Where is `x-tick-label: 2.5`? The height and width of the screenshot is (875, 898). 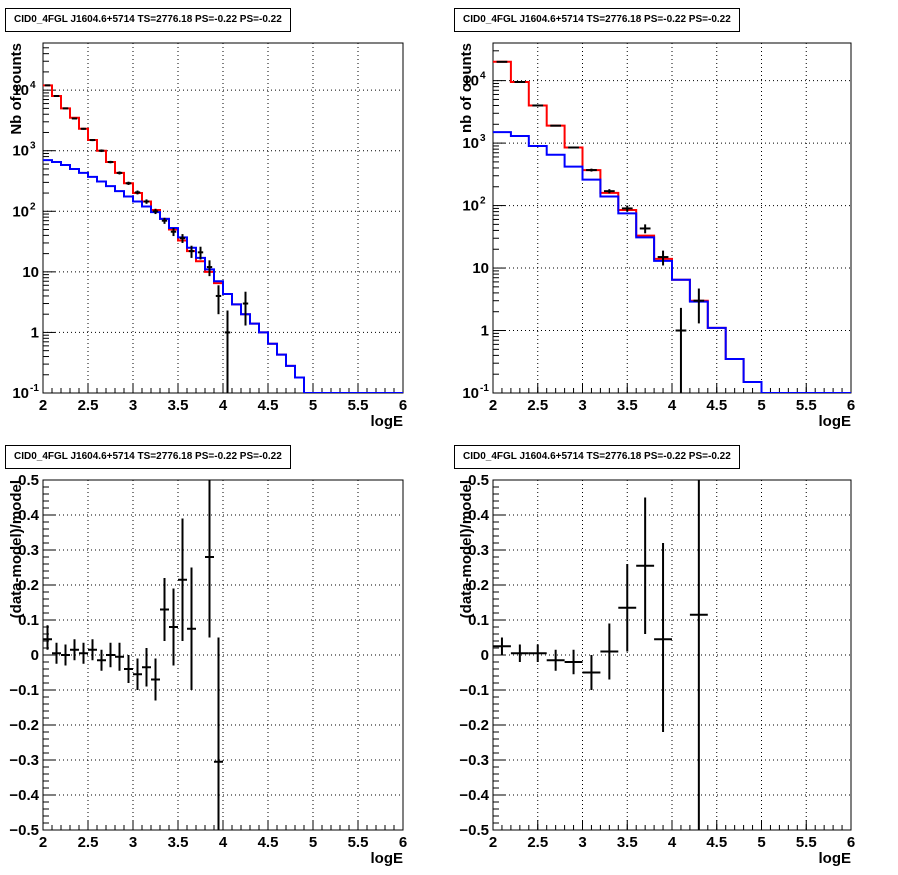 x-tick-label: 2.5 is located at coordinates (88, 842).